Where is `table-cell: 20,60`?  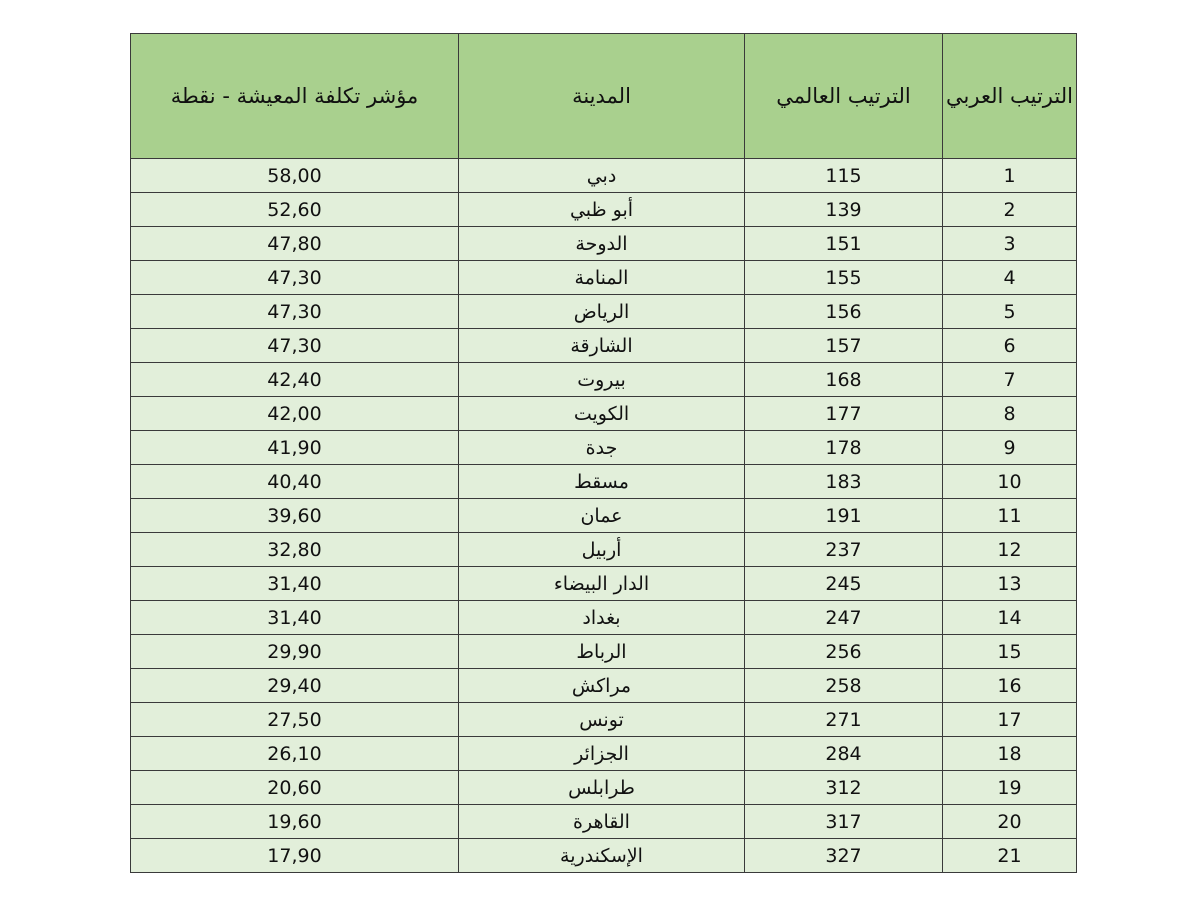
table-cell: 20,60 is located at coordinates (294, 787).